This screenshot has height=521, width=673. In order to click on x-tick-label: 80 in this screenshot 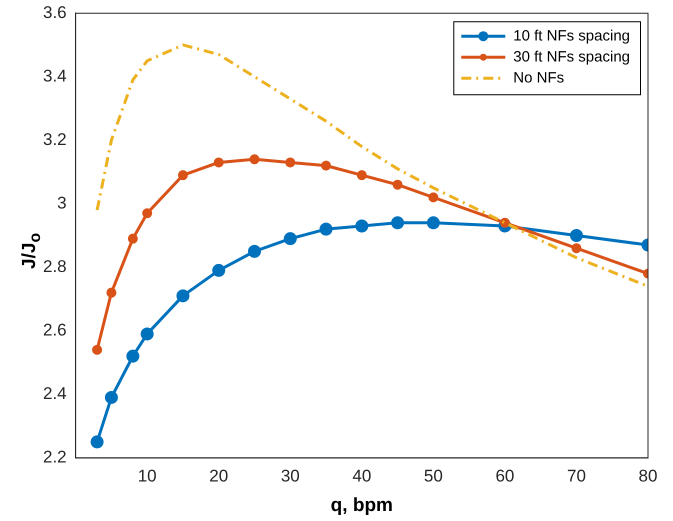, I will do `click(648, 476)`.